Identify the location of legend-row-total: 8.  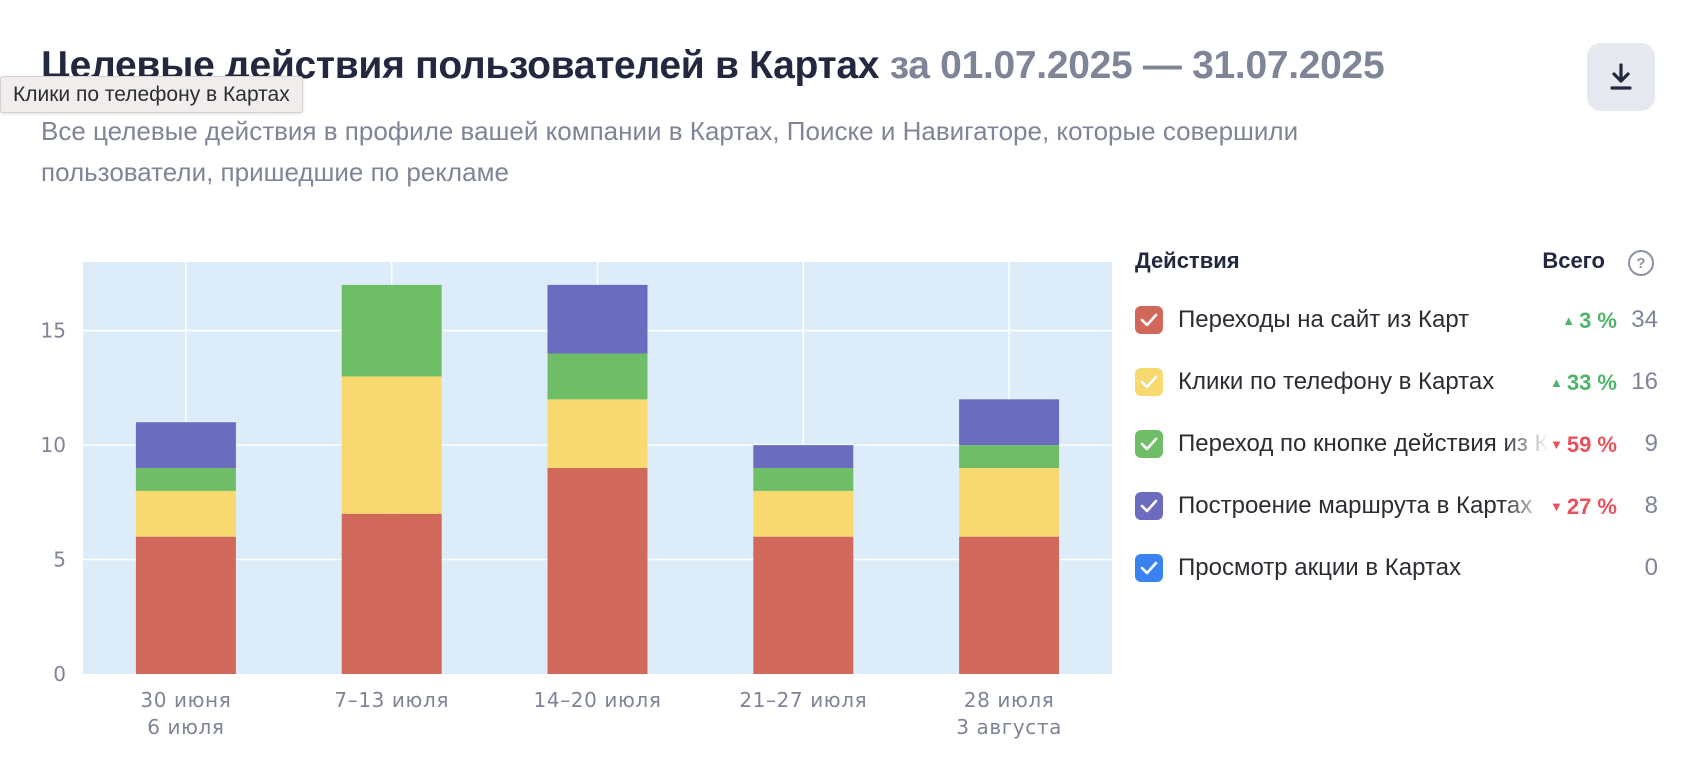
(1651, 505).